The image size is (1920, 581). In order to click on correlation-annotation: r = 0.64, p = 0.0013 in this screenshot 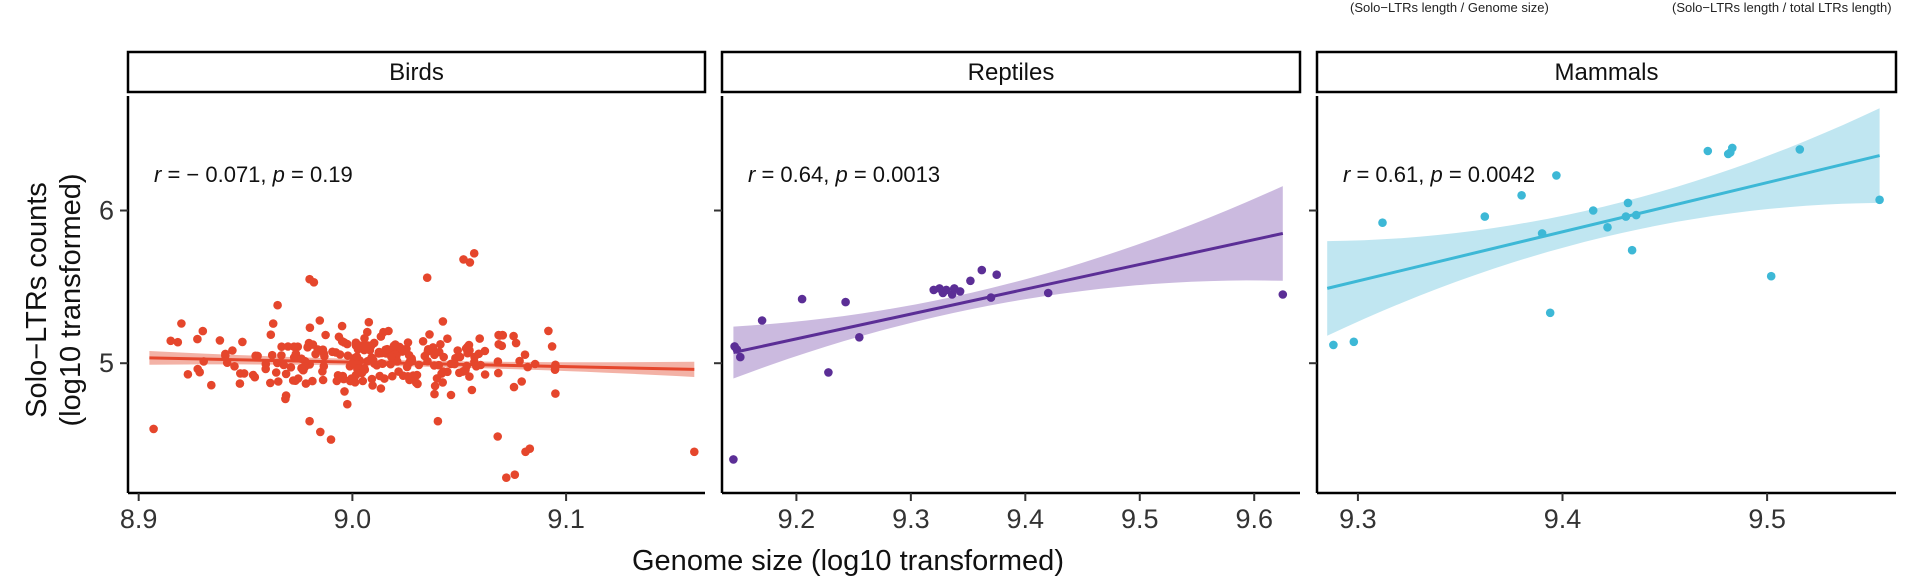, I will do `click(844, 174)`.